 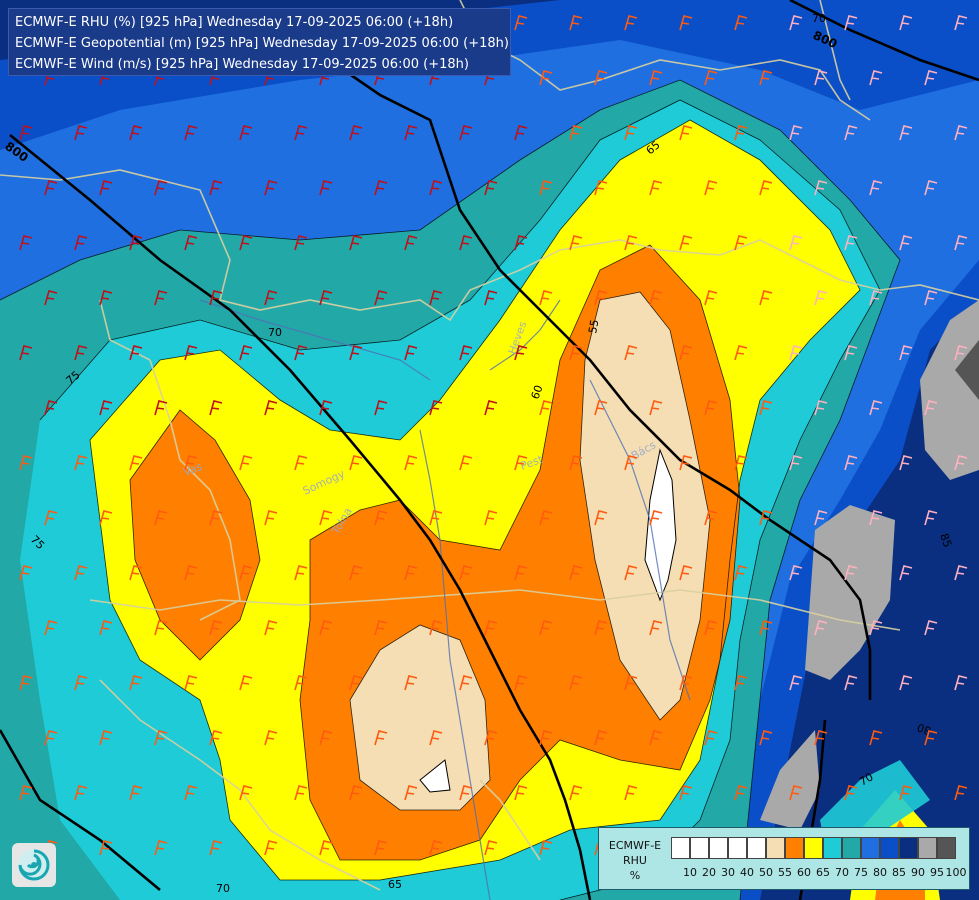 What do you see at coordinates (866, 779) in the screenshot?
I see `contour-label-rh-70-d: 70` at bounding box center [866, 779].